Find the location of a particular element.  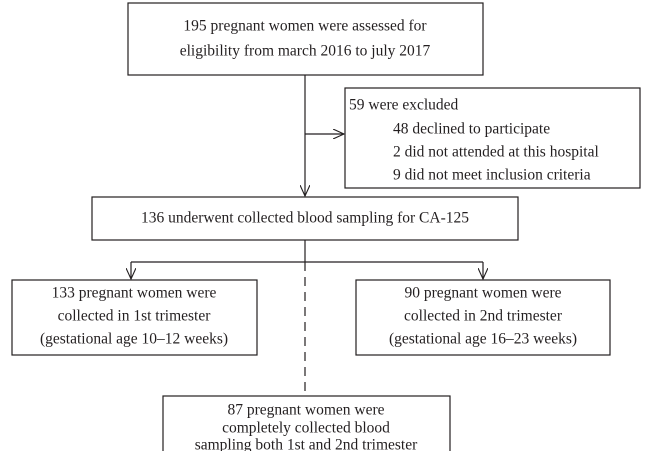

box-text: collected in 2nd trimester is located at coordinates (483, 316).